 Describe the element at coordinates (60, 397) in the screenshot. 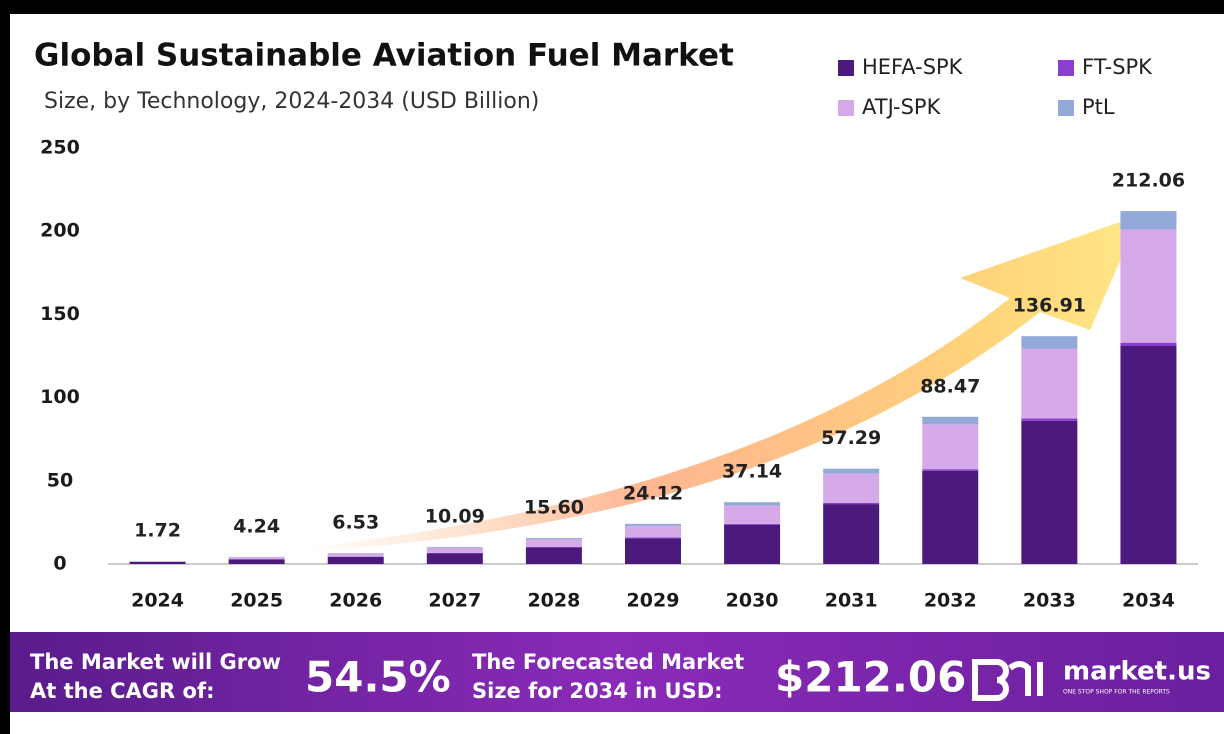

I see `y-tick-label: 100` at that location.